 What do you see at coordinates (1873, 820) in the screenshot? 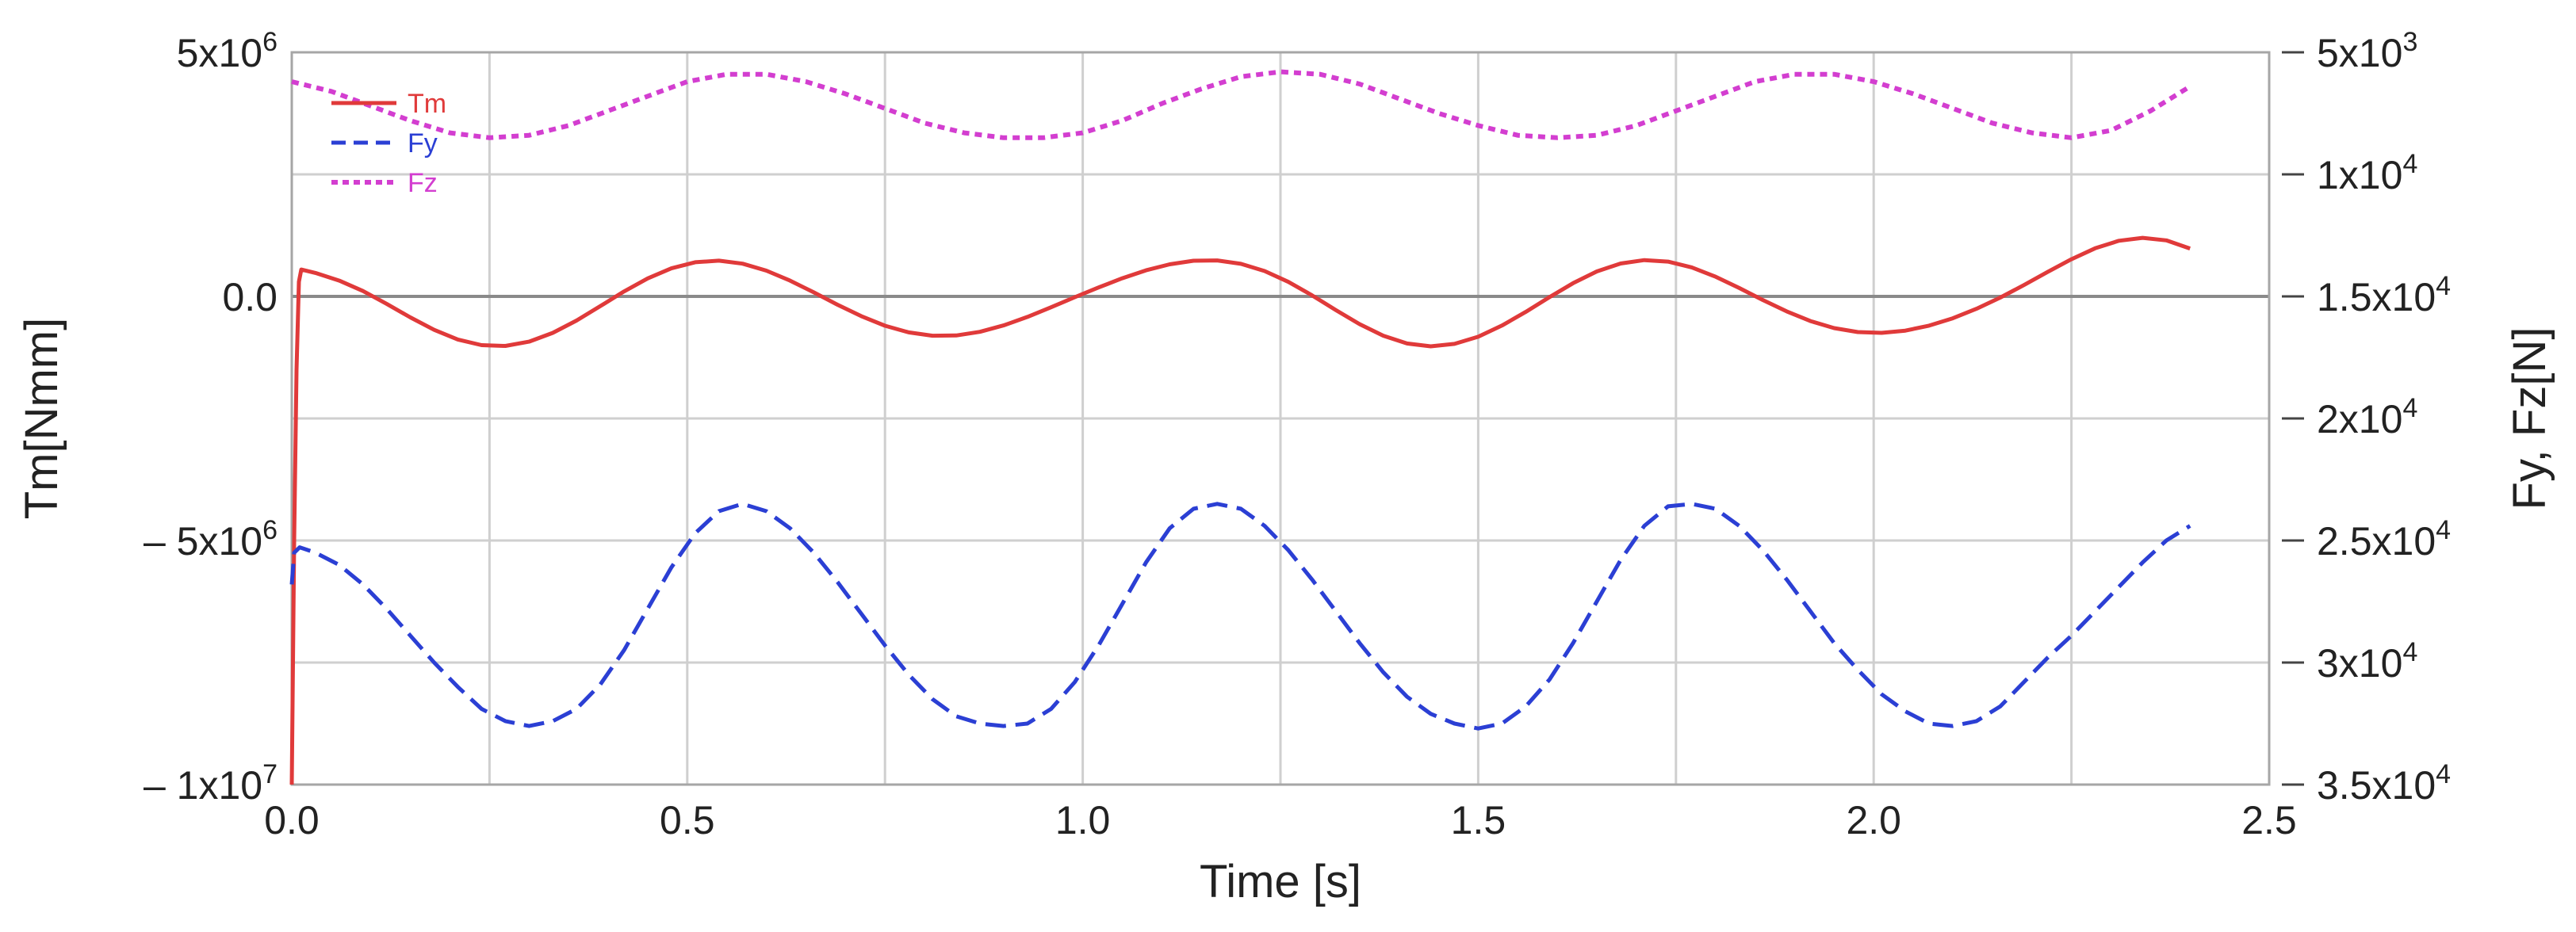
I see `x-tick-label: 2.0` at bounding box center [1873, 820].